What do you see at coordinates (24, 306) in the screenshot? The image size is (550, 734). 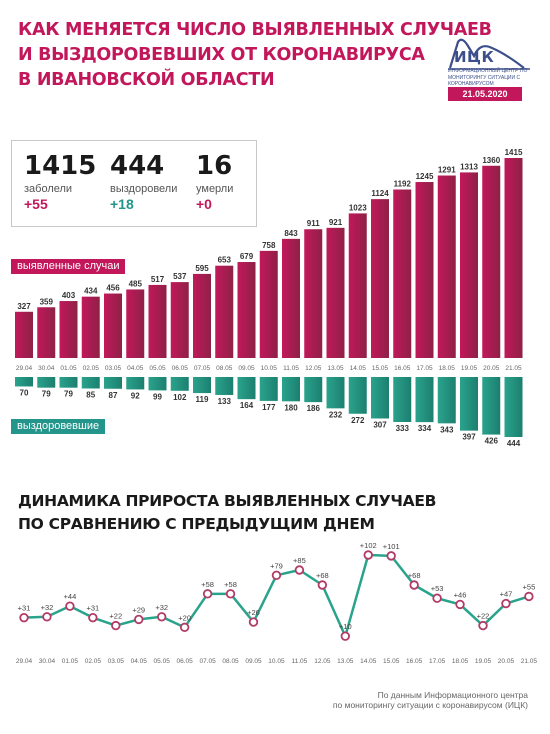 I see `case-bar-label: 327` at bounding box center [24, 306].